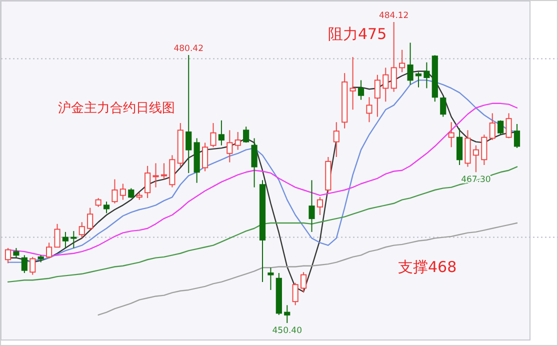 The height and width of the screenshot is (346, 558). I want to click on annotation: 支撑468, so click(427, 267).